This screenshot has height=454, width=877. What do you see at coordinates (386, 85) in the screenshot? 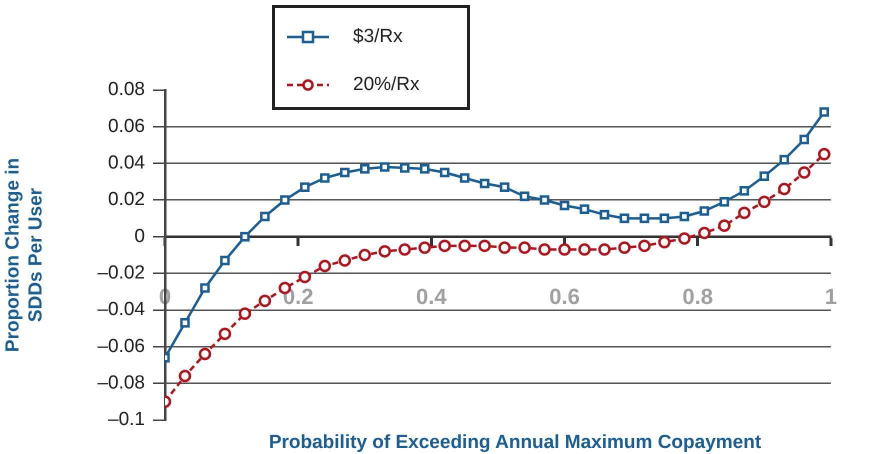
I see `legend-label: 20%/Rx` at bounding box center [386, 85].